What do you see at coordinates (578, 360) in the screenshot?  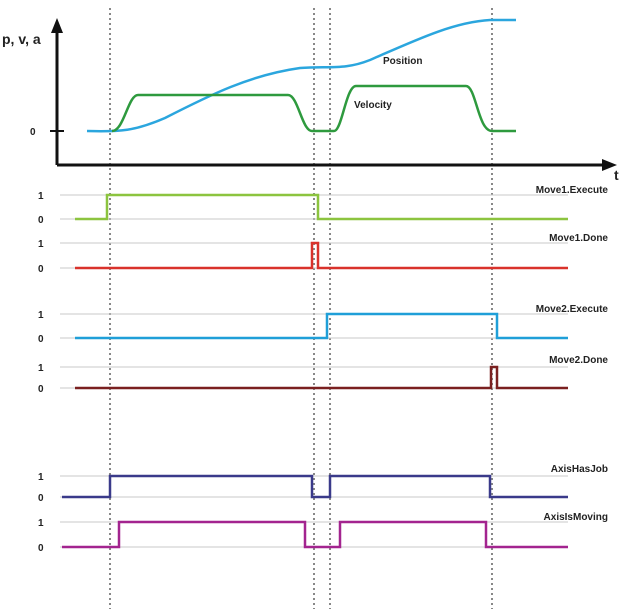 I see `signal-name-label: Move2.Done` at bounding box center [578, 360].